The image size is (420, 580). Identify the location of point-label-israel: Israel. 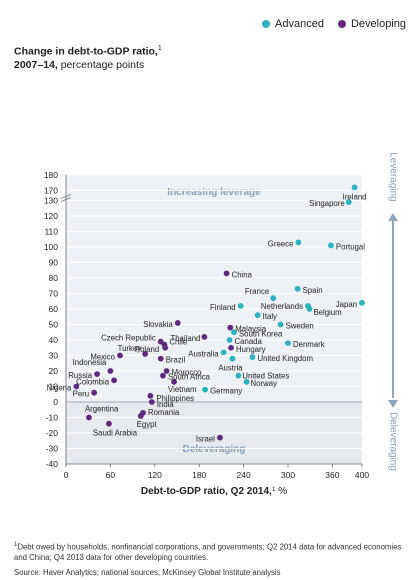
(205, 439).